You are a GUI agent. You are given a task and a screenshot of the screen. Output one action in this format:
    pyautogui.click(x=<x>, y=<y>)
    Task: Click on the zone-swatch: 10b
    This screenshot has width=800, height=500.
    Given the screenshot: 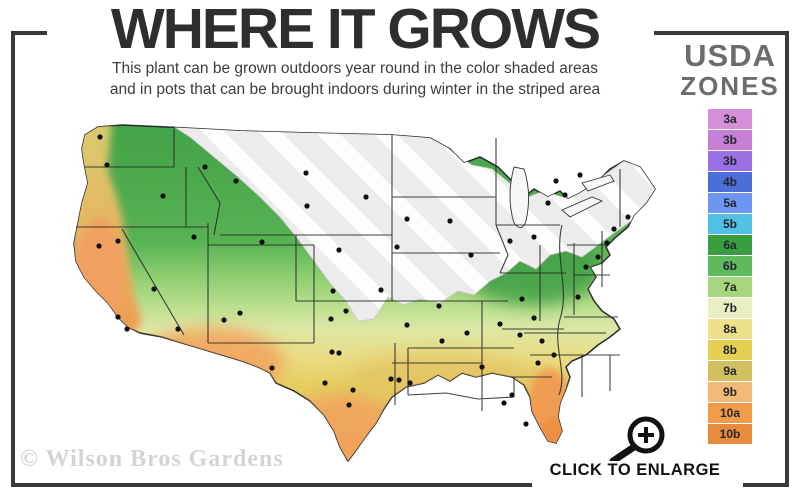 What is the action you would take?
    pyautogui.click(x=730, y=434)
    